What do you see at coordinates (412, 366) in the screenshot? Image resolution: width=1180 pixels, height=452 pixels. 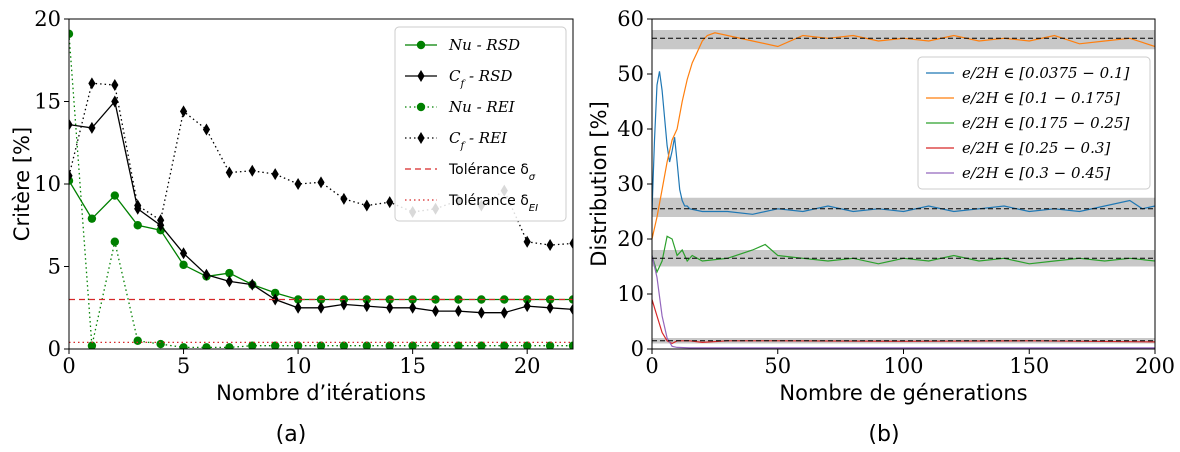 I see `xtick-label-3: 15` at bounding box center [412, 366].